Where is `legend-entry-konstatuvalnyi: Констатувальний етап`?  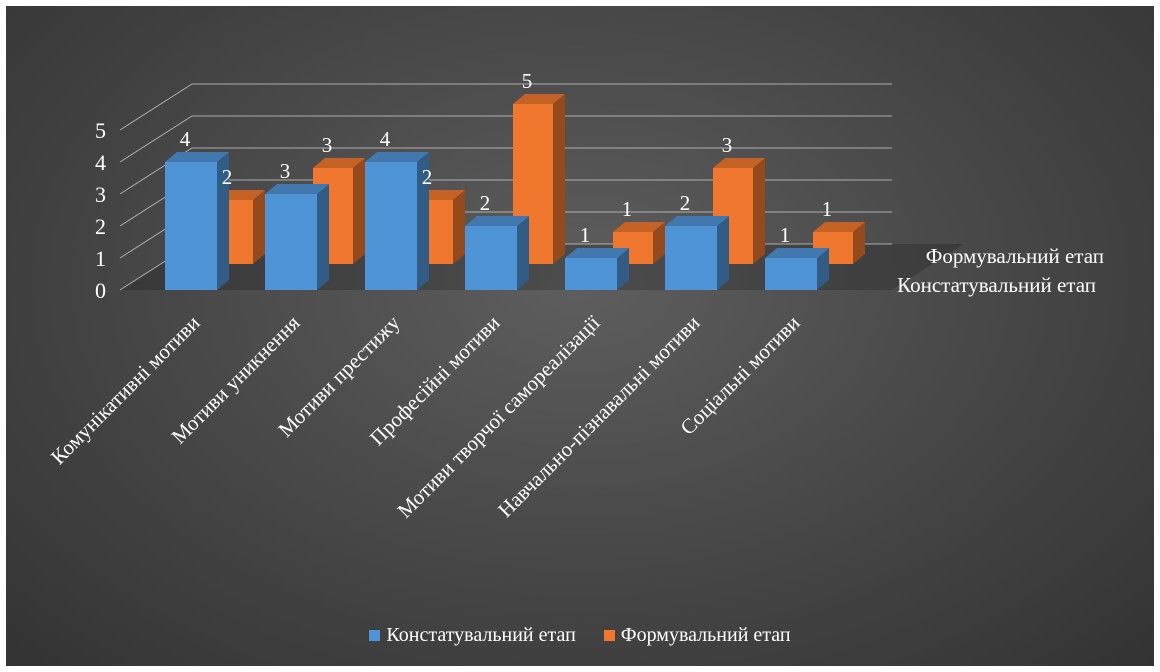
legend-entry-konstatuvalnyi: Констатувальний етап is located at coordinates (472, 635).